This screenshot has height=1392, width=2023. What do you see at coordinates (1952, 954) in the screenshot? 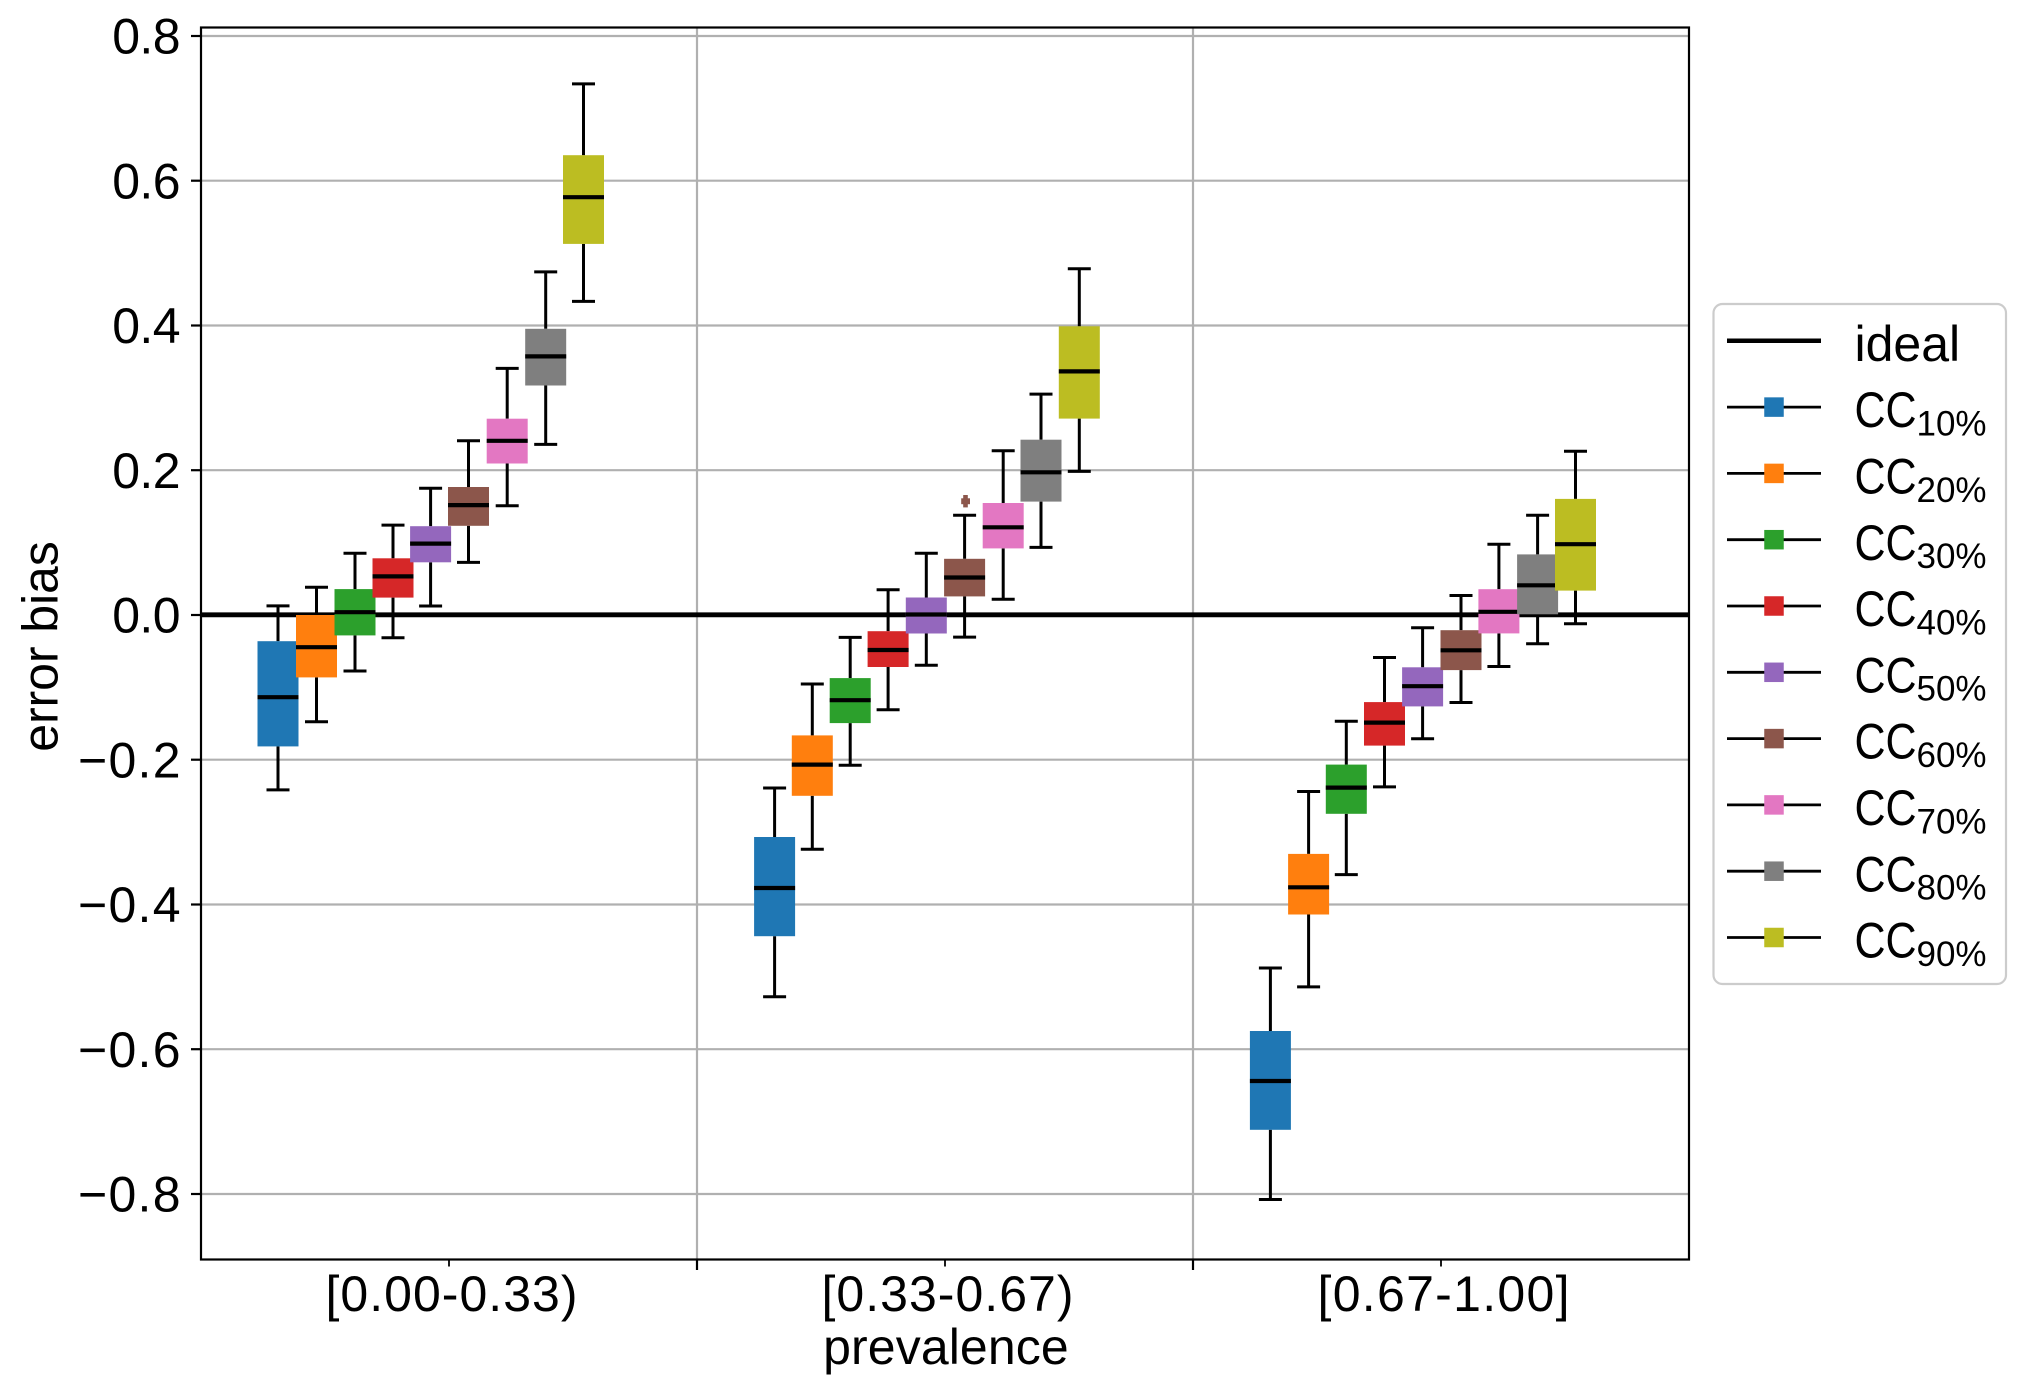
I see `svg-text: 90%` at bounding box center [1952, 954].